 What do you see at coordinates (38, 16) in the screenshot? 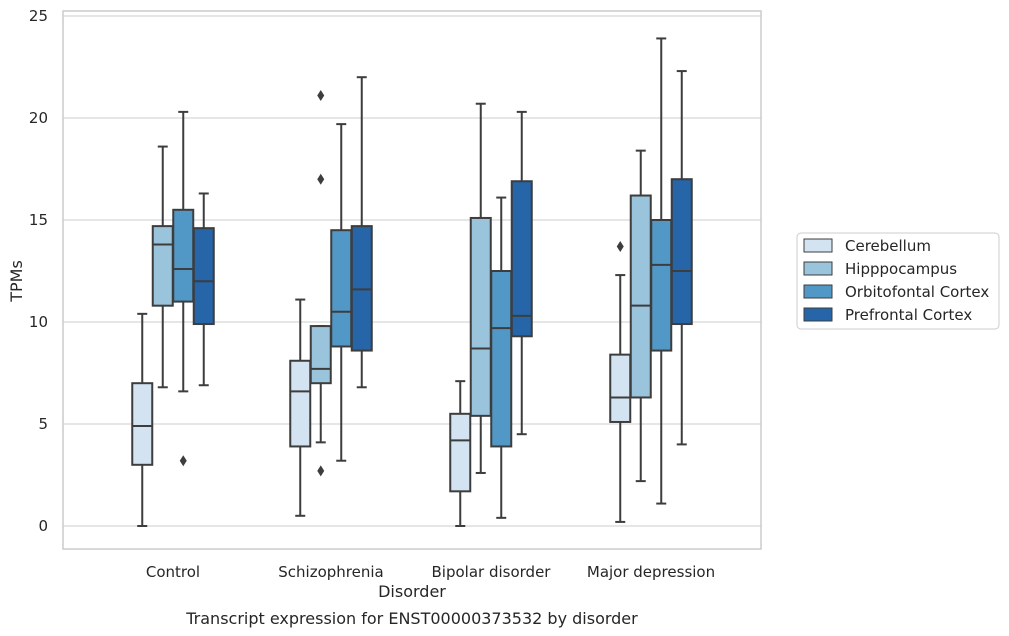
I see `y-tick-label: 25` at bounding box center [38, 16].